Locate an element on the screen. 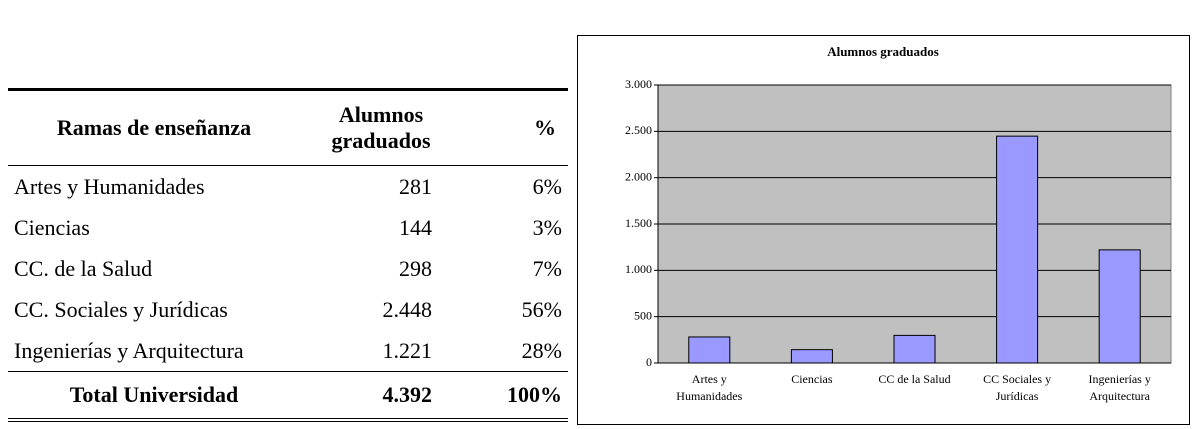 The height and width of the screenshot is (429, 1198). x-tick-label: Ingenierías y Arquitectura is located at coordinates (1119, 387).